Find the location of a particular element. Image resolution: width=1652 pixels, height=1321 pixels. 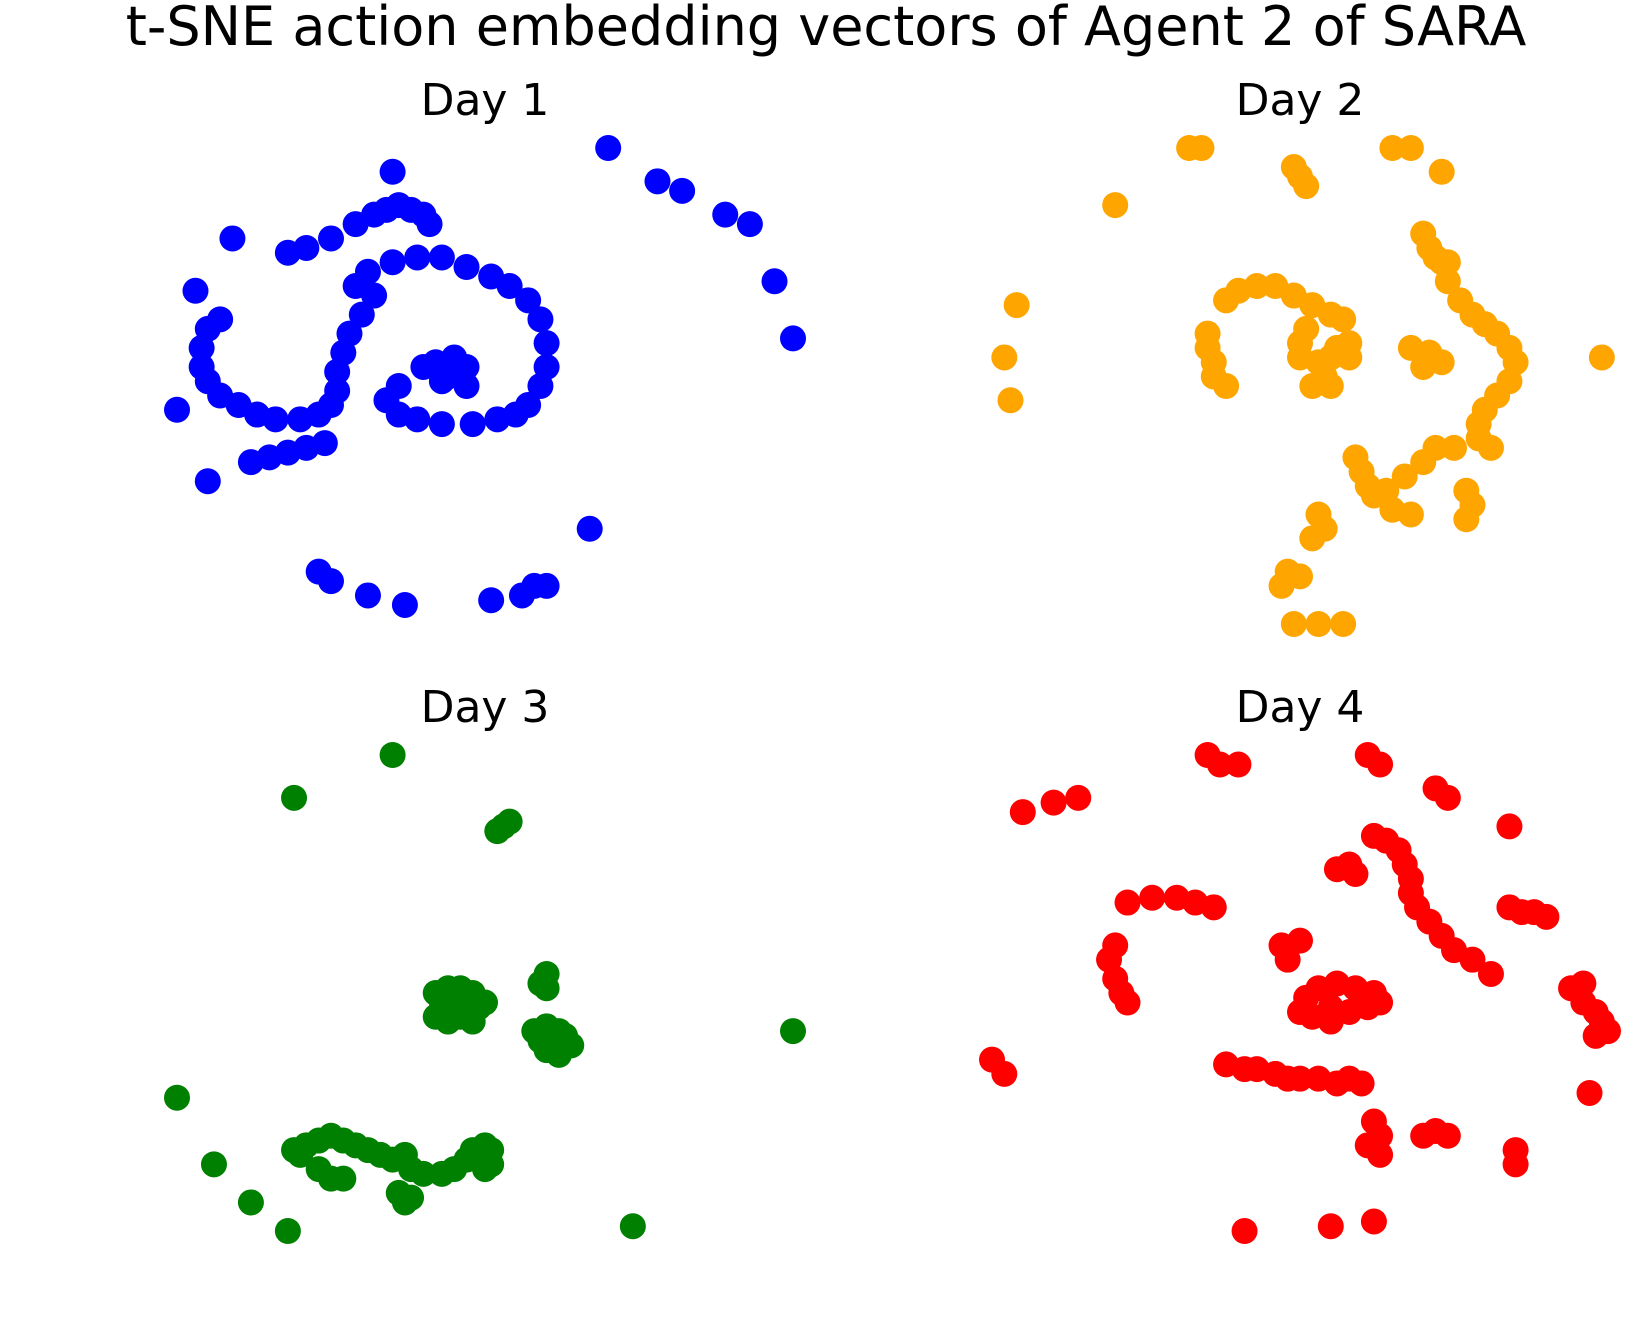

panel-title: Day 2 is located at coordinates (1300, 100).